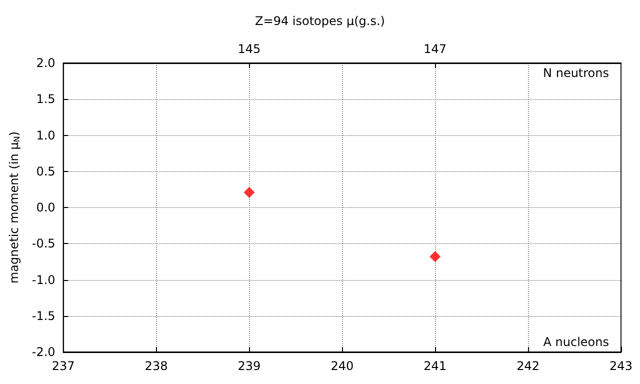  What do you see at coordinates (528, 366) in the screenshot?
I see `x-tick-label: 242` at bounding box center [528, 366].